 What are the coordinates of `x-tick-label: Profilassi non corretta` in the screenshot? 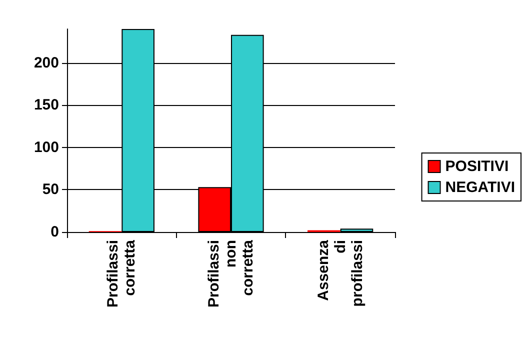 It's located at (231, 273).